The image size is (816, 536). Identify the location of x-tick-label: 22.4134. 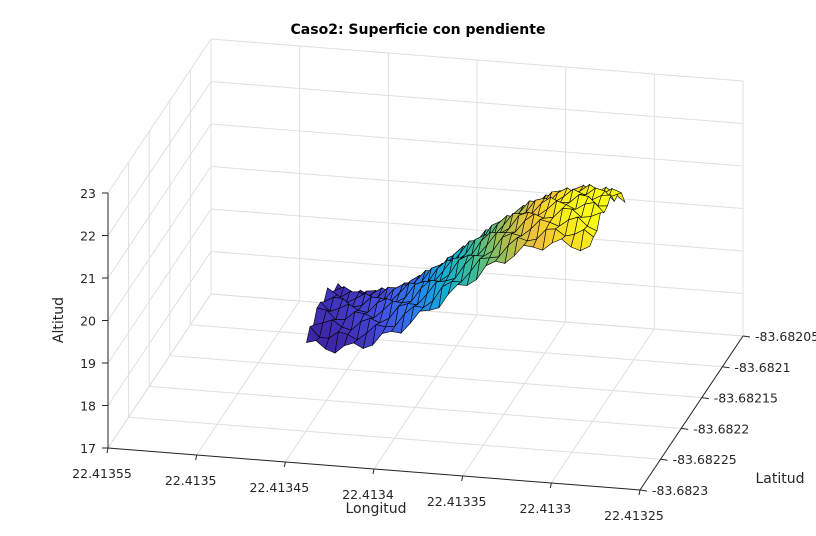
(368, 494).